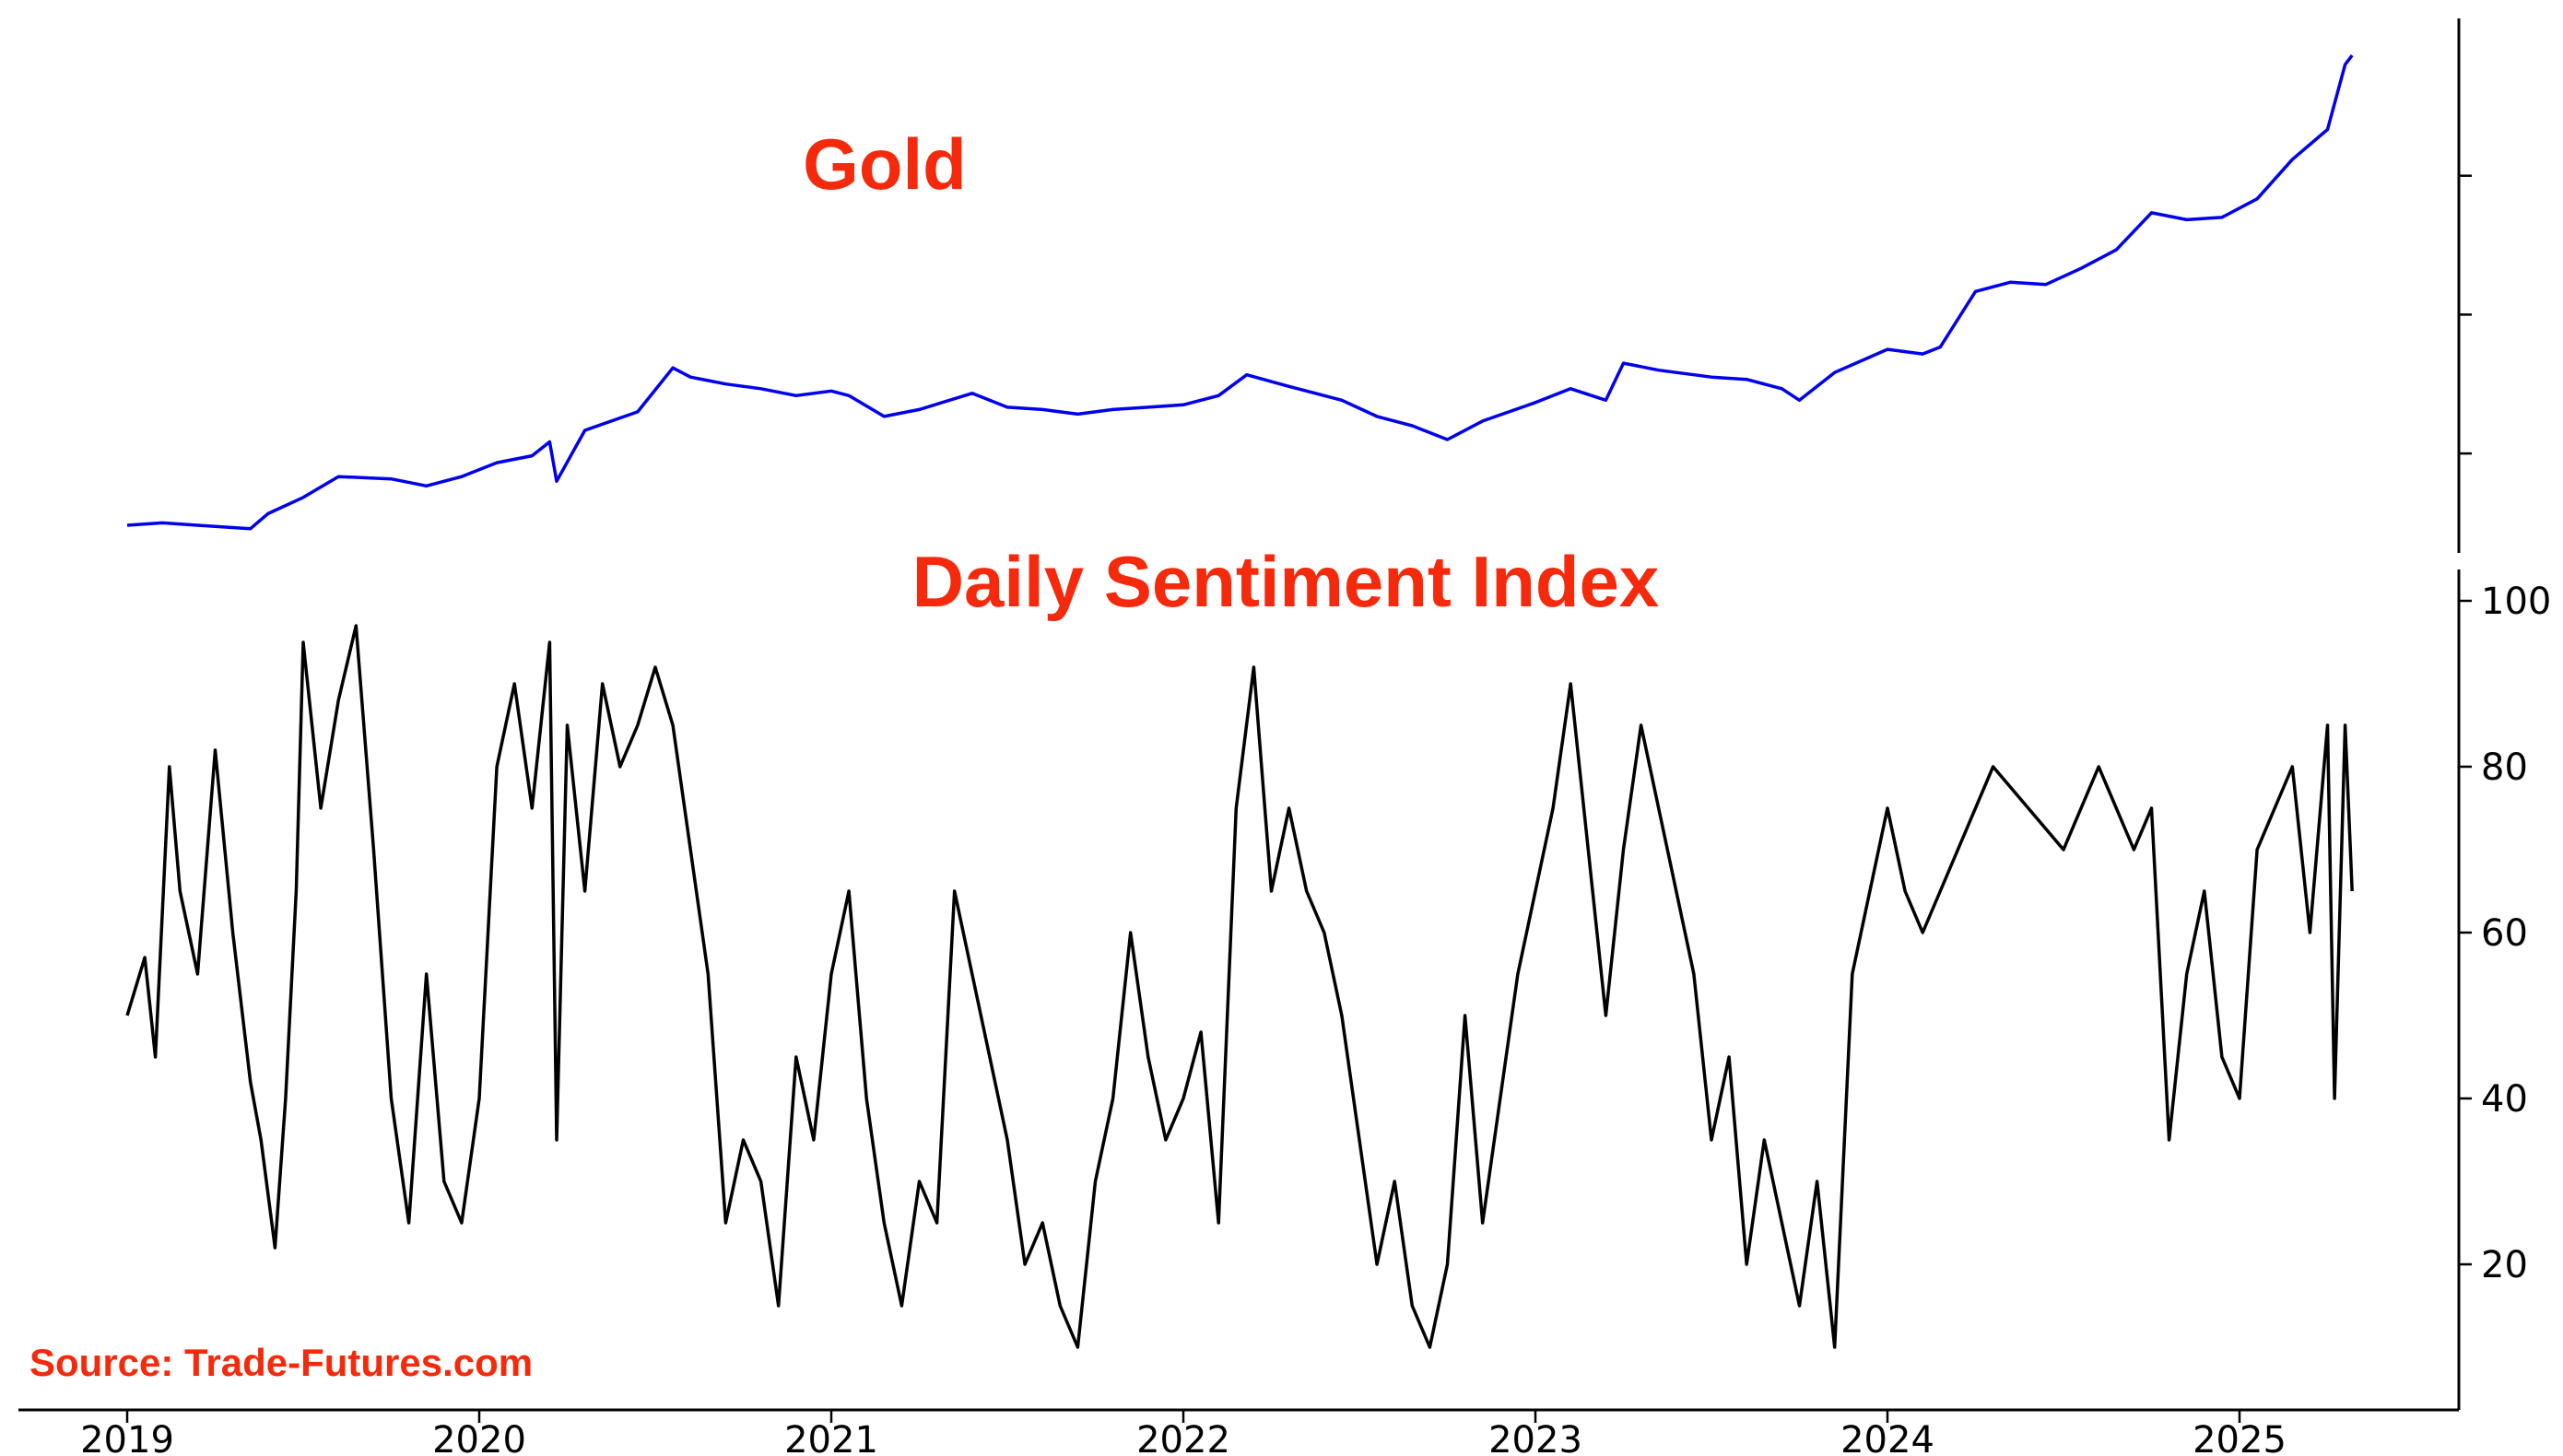  What do you see at coordinates (1887, 1437) in the screenshot?
I see `x-tick-label: 2024` at bounding box center [1887, 1437].